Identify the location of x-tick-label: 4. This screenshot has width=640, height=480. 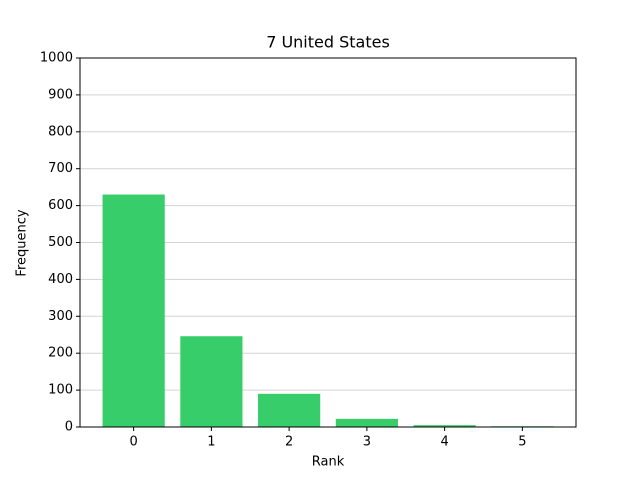
(444, 442).